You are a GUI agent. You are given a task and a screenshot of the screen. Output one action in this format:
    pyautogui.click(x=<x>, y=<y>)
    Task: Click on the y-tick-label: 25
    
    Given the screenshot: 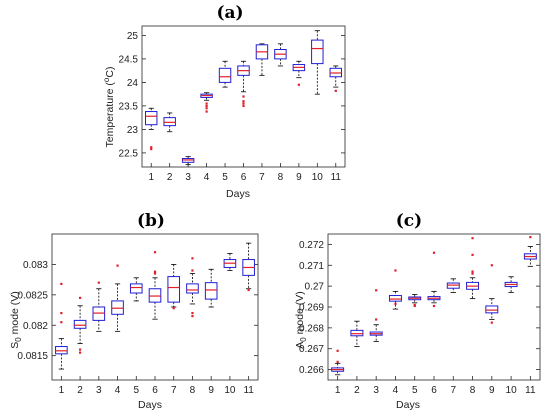 What is the action you would take?
    pyautogui.click(x=133, y=36)
    